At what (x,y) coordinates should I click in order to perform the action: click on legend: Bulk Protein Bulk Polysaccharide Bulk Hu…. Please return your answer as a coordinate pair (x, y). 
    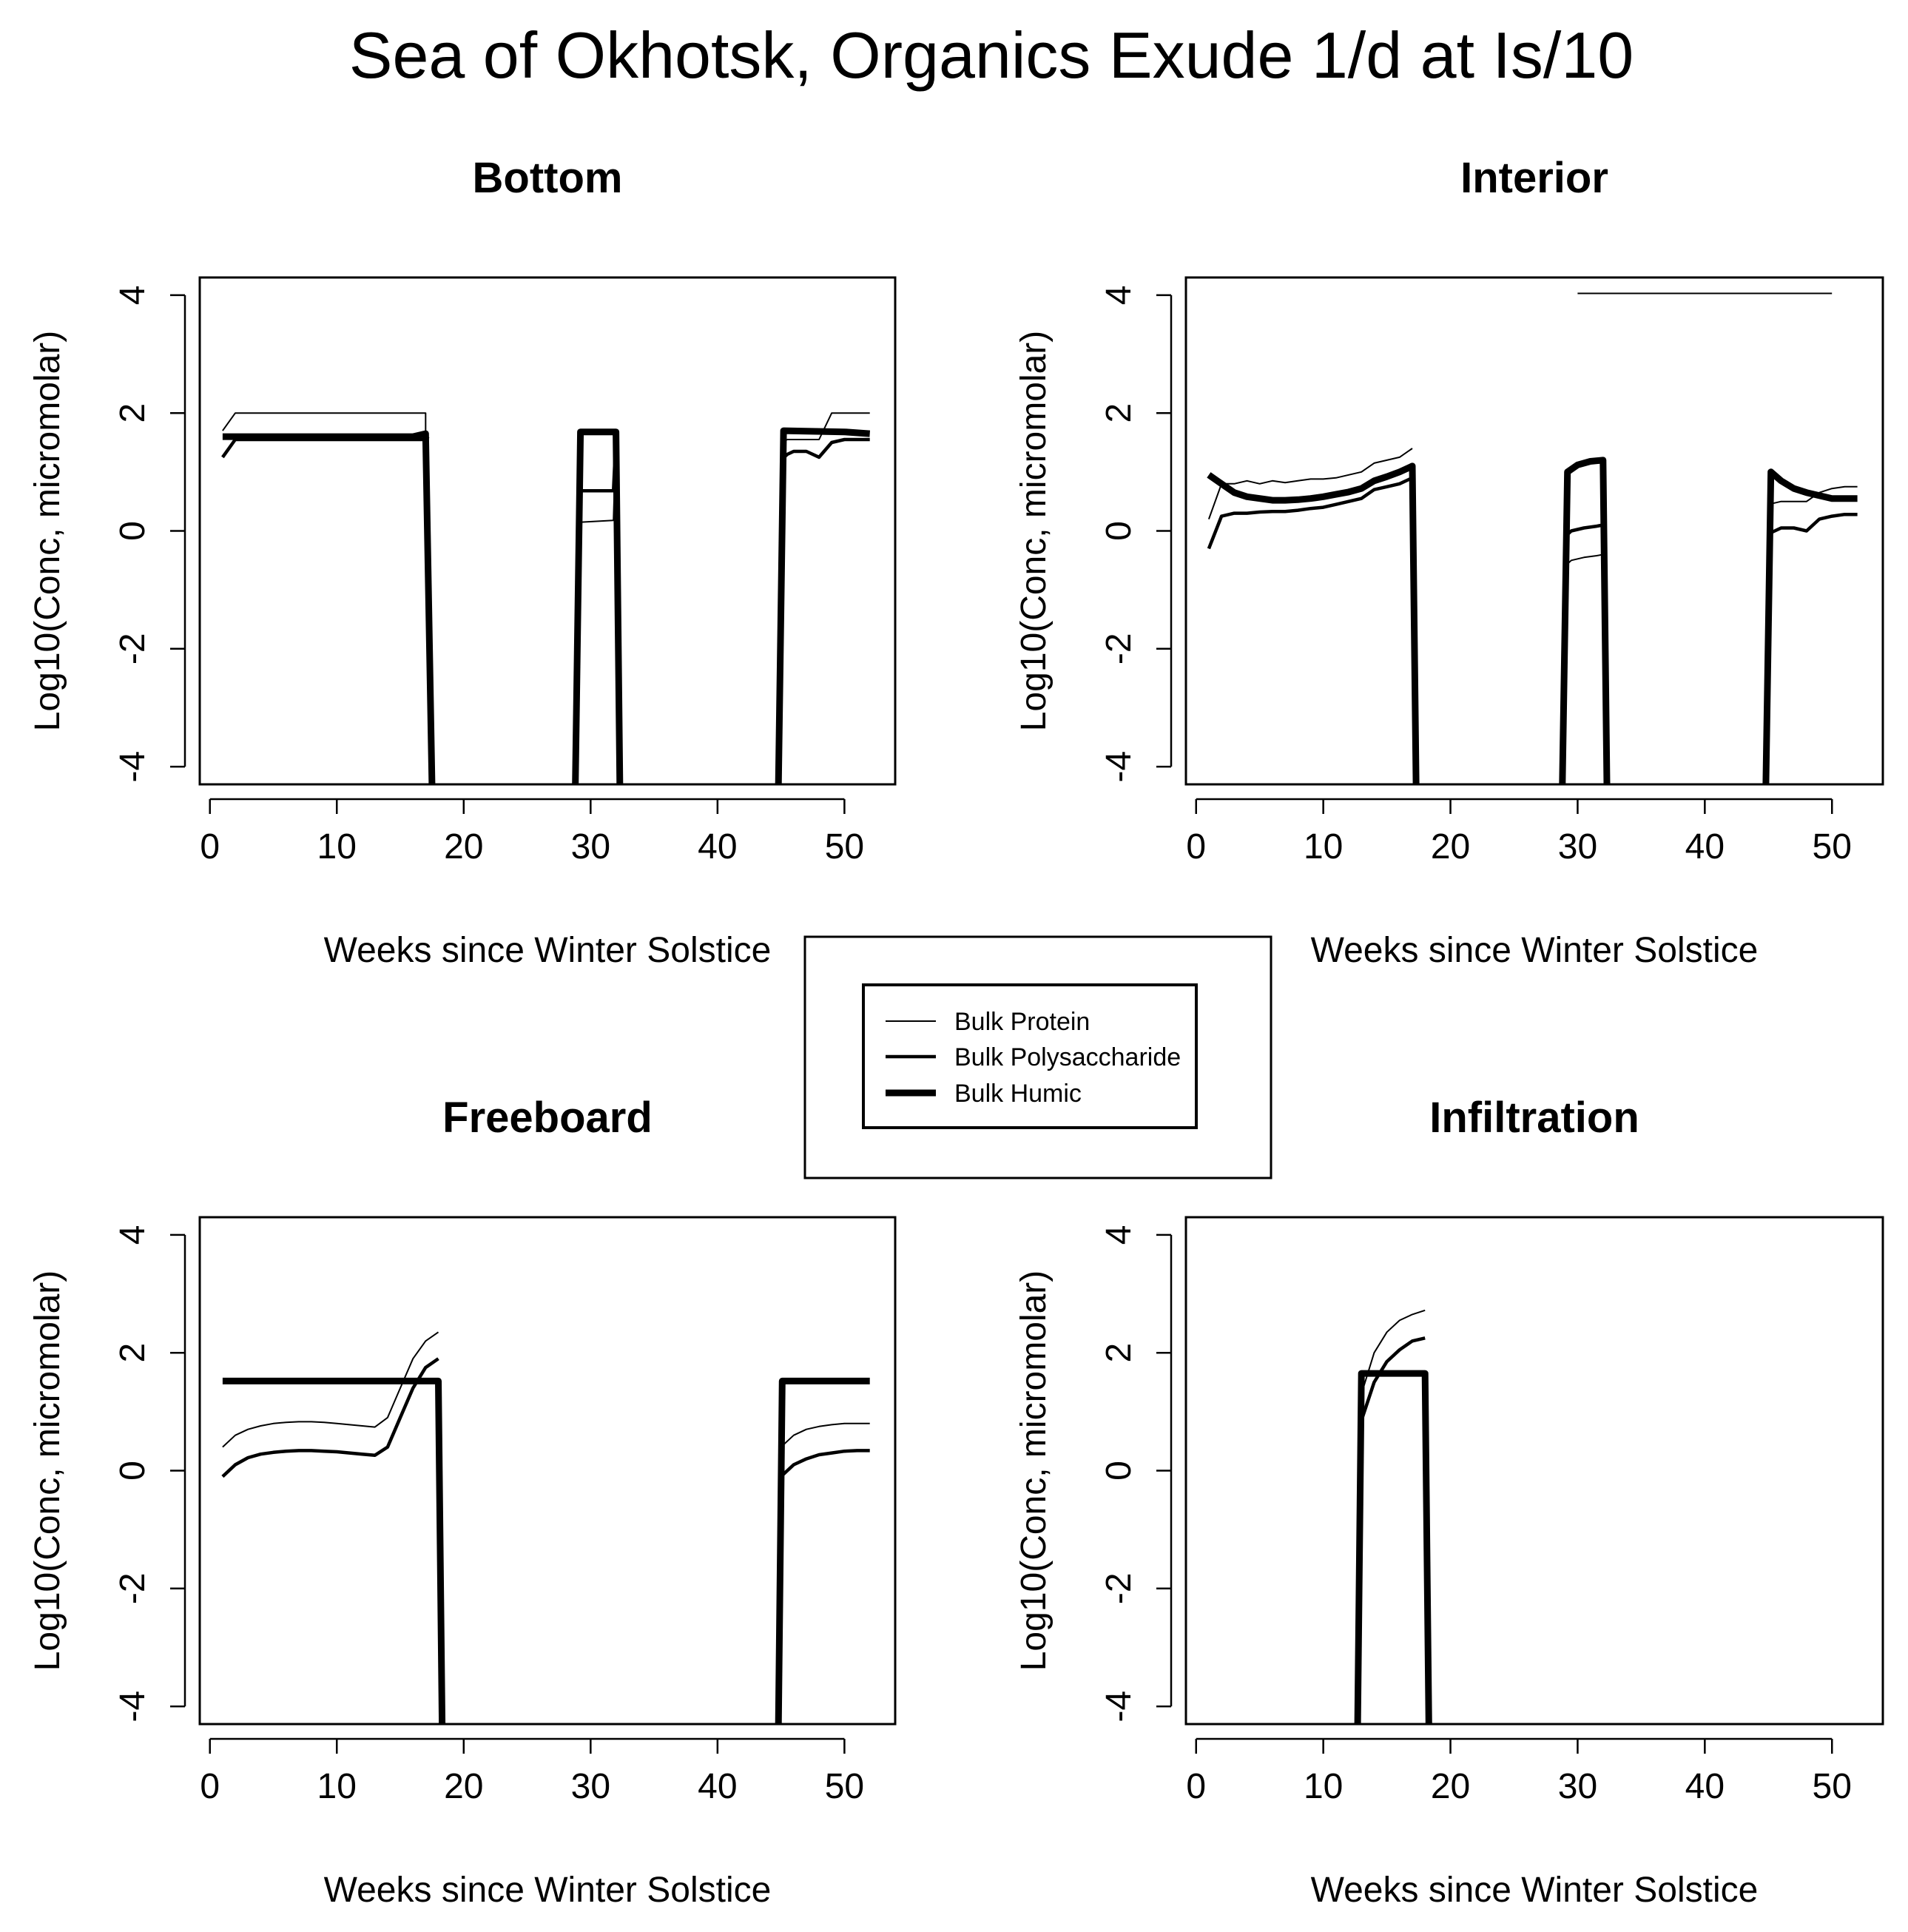
    Looking at the image, I should click on (1037, 1057).